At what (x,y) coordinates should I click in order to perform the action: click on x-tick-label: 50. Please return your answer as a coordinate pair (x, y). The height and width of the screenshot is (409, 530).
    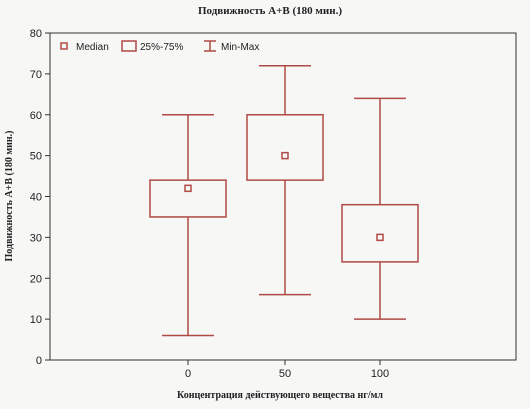
    Looking at the image, I should click on (285, 374).